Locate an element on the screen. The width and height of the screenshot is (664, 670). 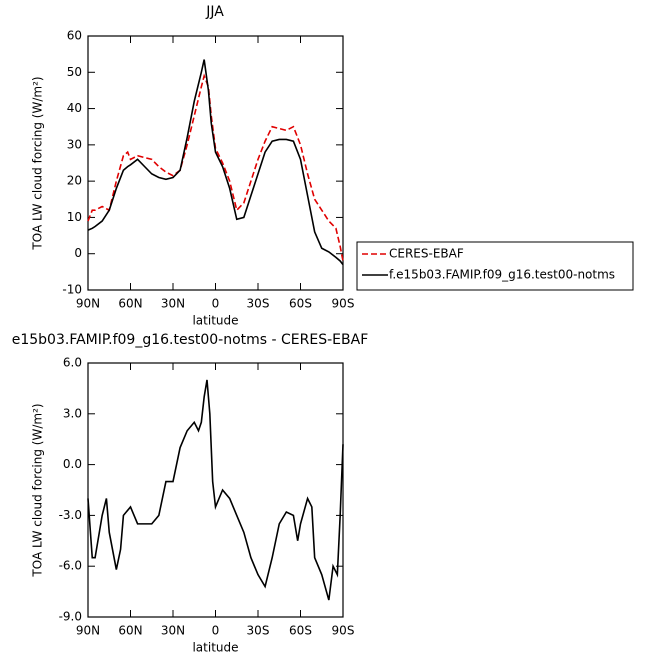
y-tick-label: -9.0 is located at coordinates (70, 617).